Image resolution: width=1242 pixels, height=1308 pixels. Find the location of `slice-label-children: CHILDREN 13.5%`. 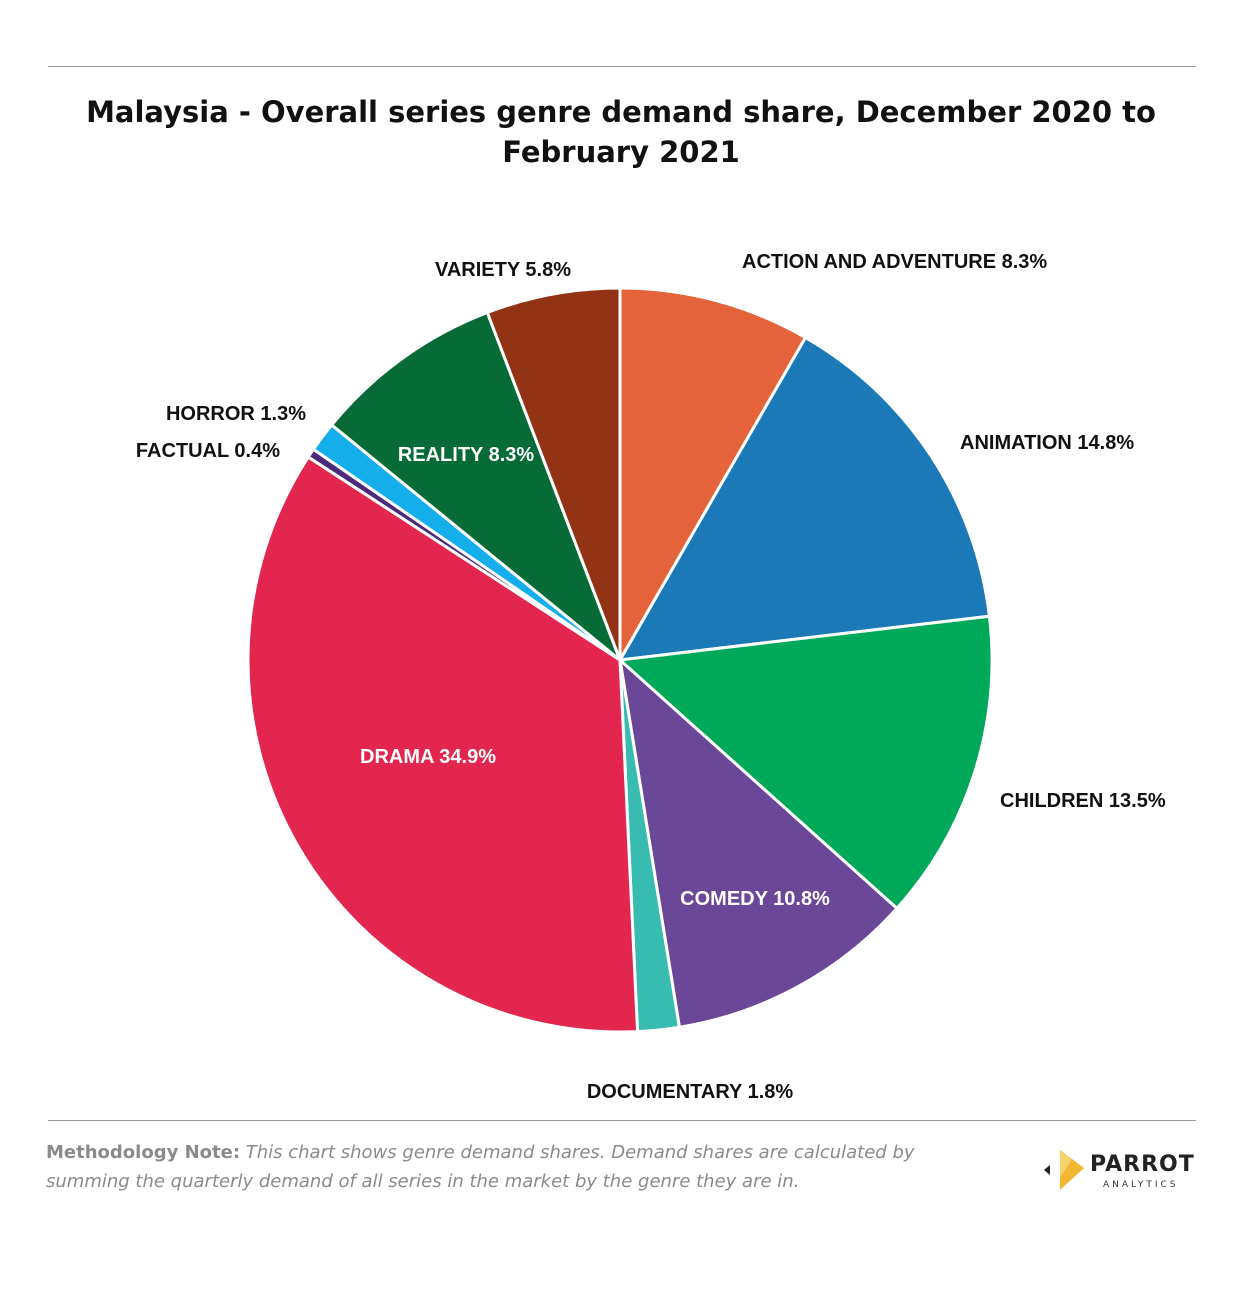

slice-label-children: CHILDREN 13.5% is located at coordinates (1083, 801).